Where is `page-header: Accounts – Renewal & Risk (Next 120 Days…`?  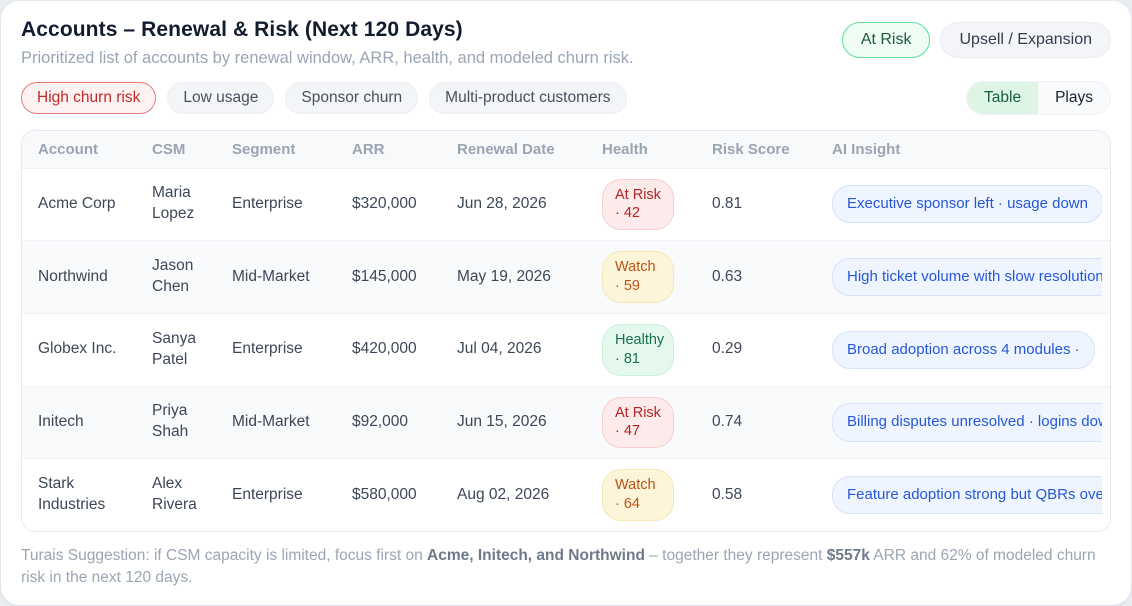 page-header: Accounts – Renewal & Risk (Next 120 Days… is located at coordinates (566, 43).